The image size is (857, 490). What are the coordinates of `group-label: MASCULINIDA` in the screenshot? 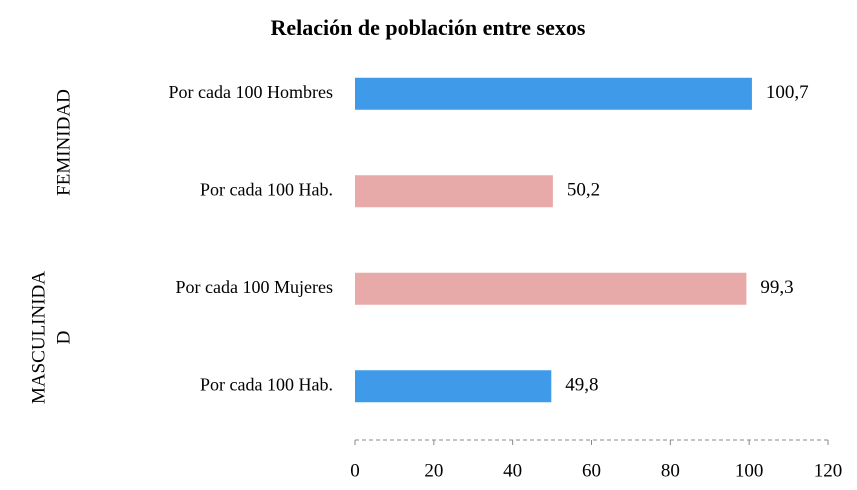 It's located at (38, 337).